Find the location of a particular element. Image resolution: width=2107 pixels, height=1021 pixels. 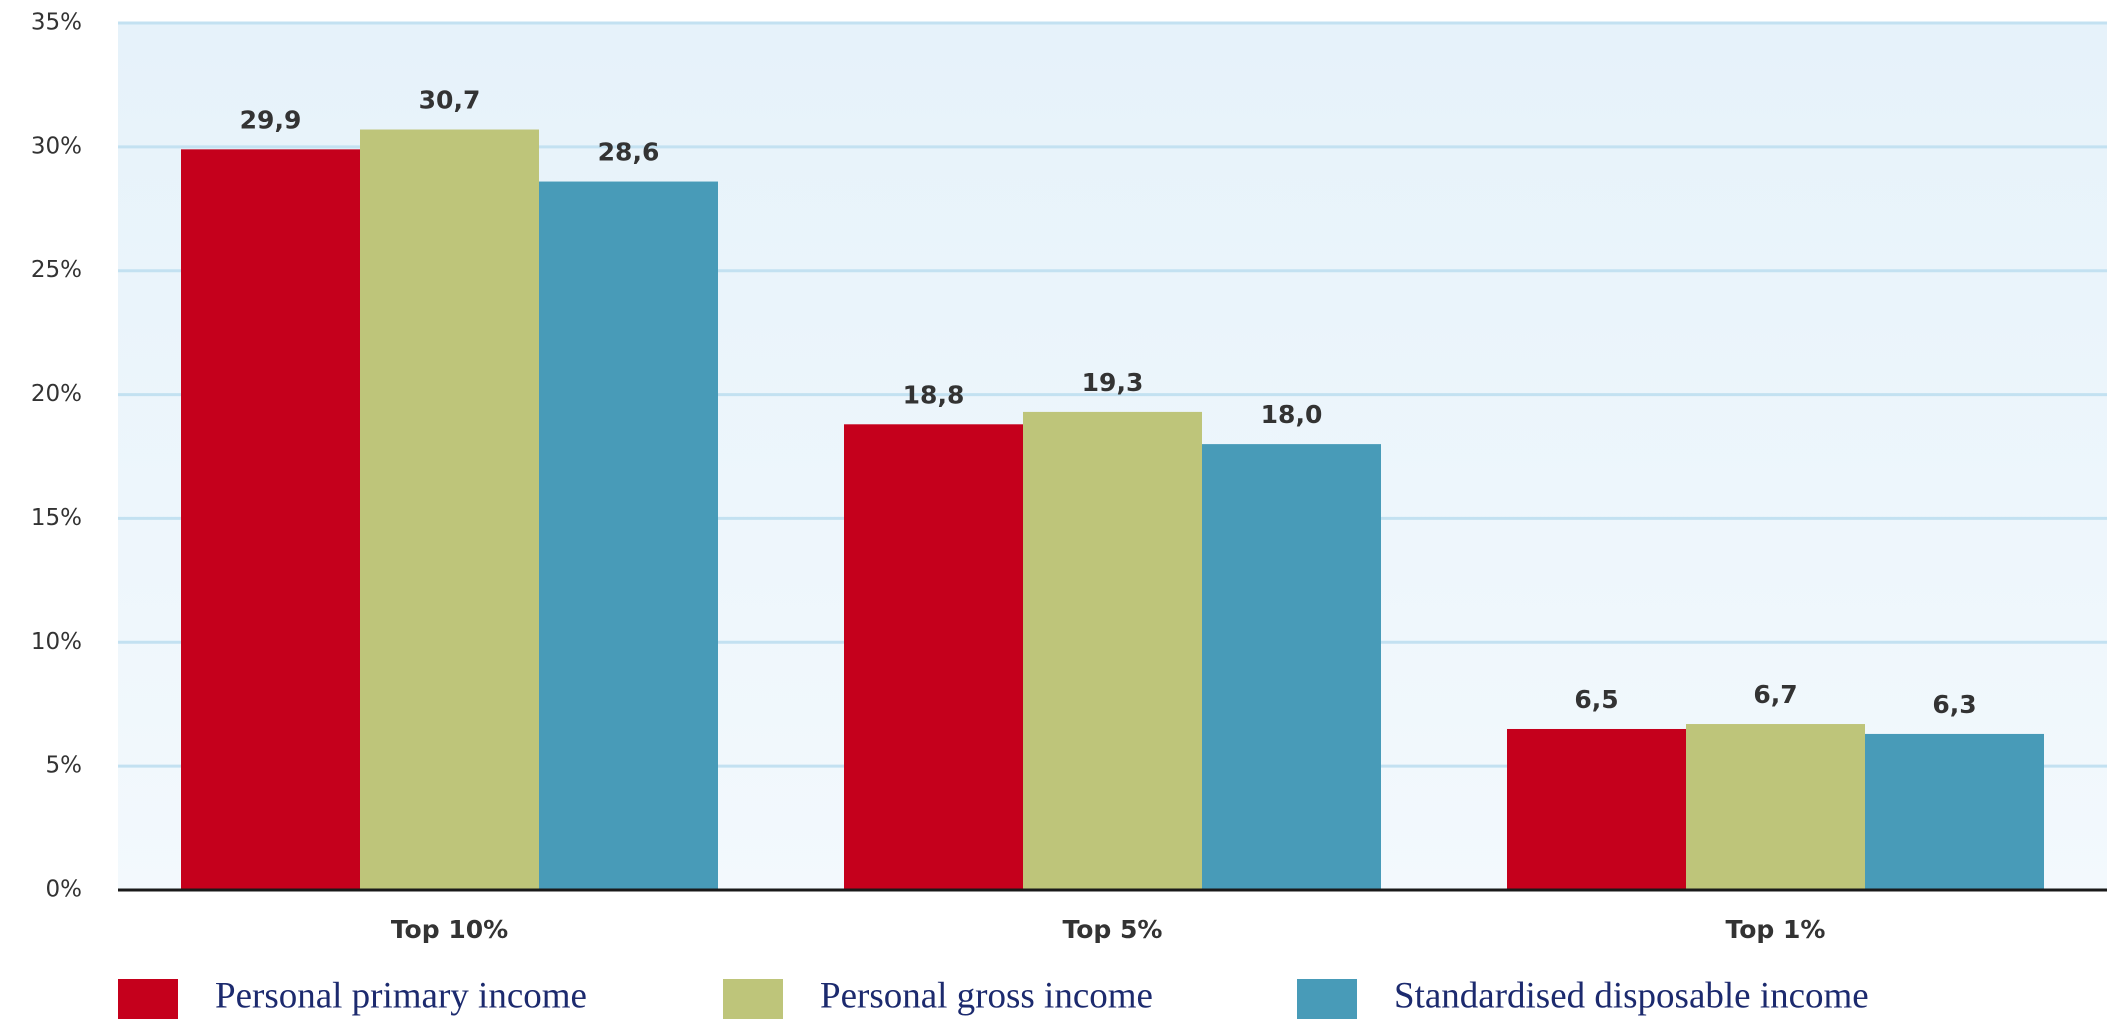

y-tick-label: 5% is located at coordinates (64, 766).